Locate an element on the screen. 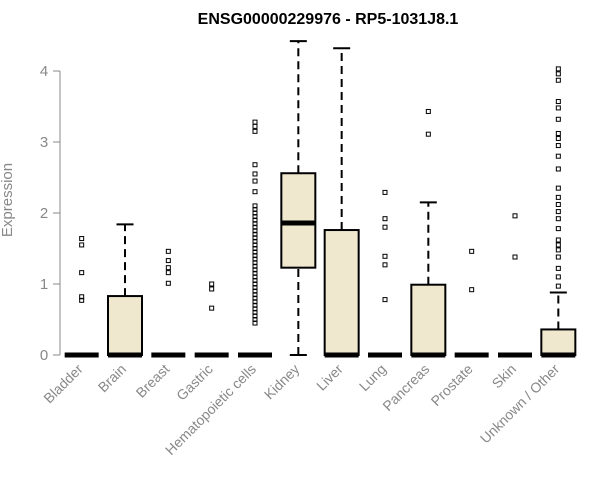  y-tick-label: 2 is located at coordinates (44, 213).